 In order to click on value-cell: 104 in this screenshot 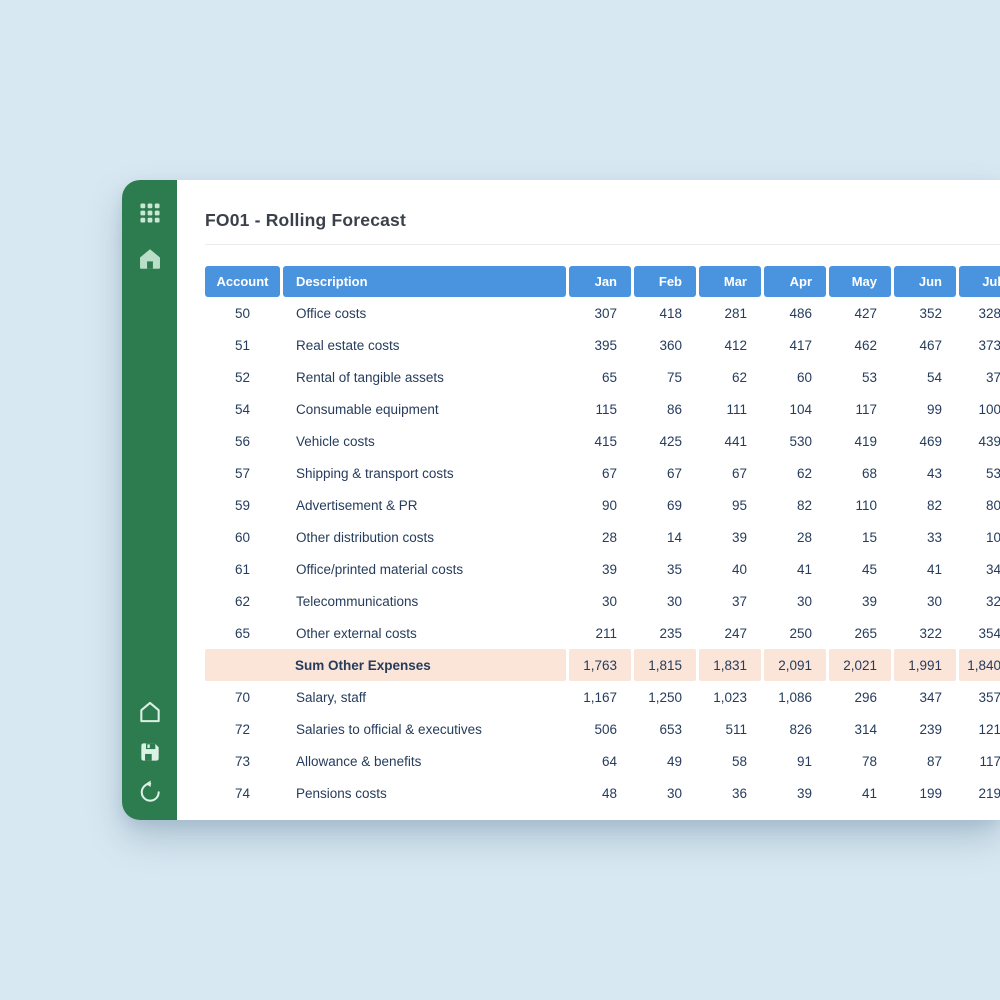, I will do `click(800, 409)`.